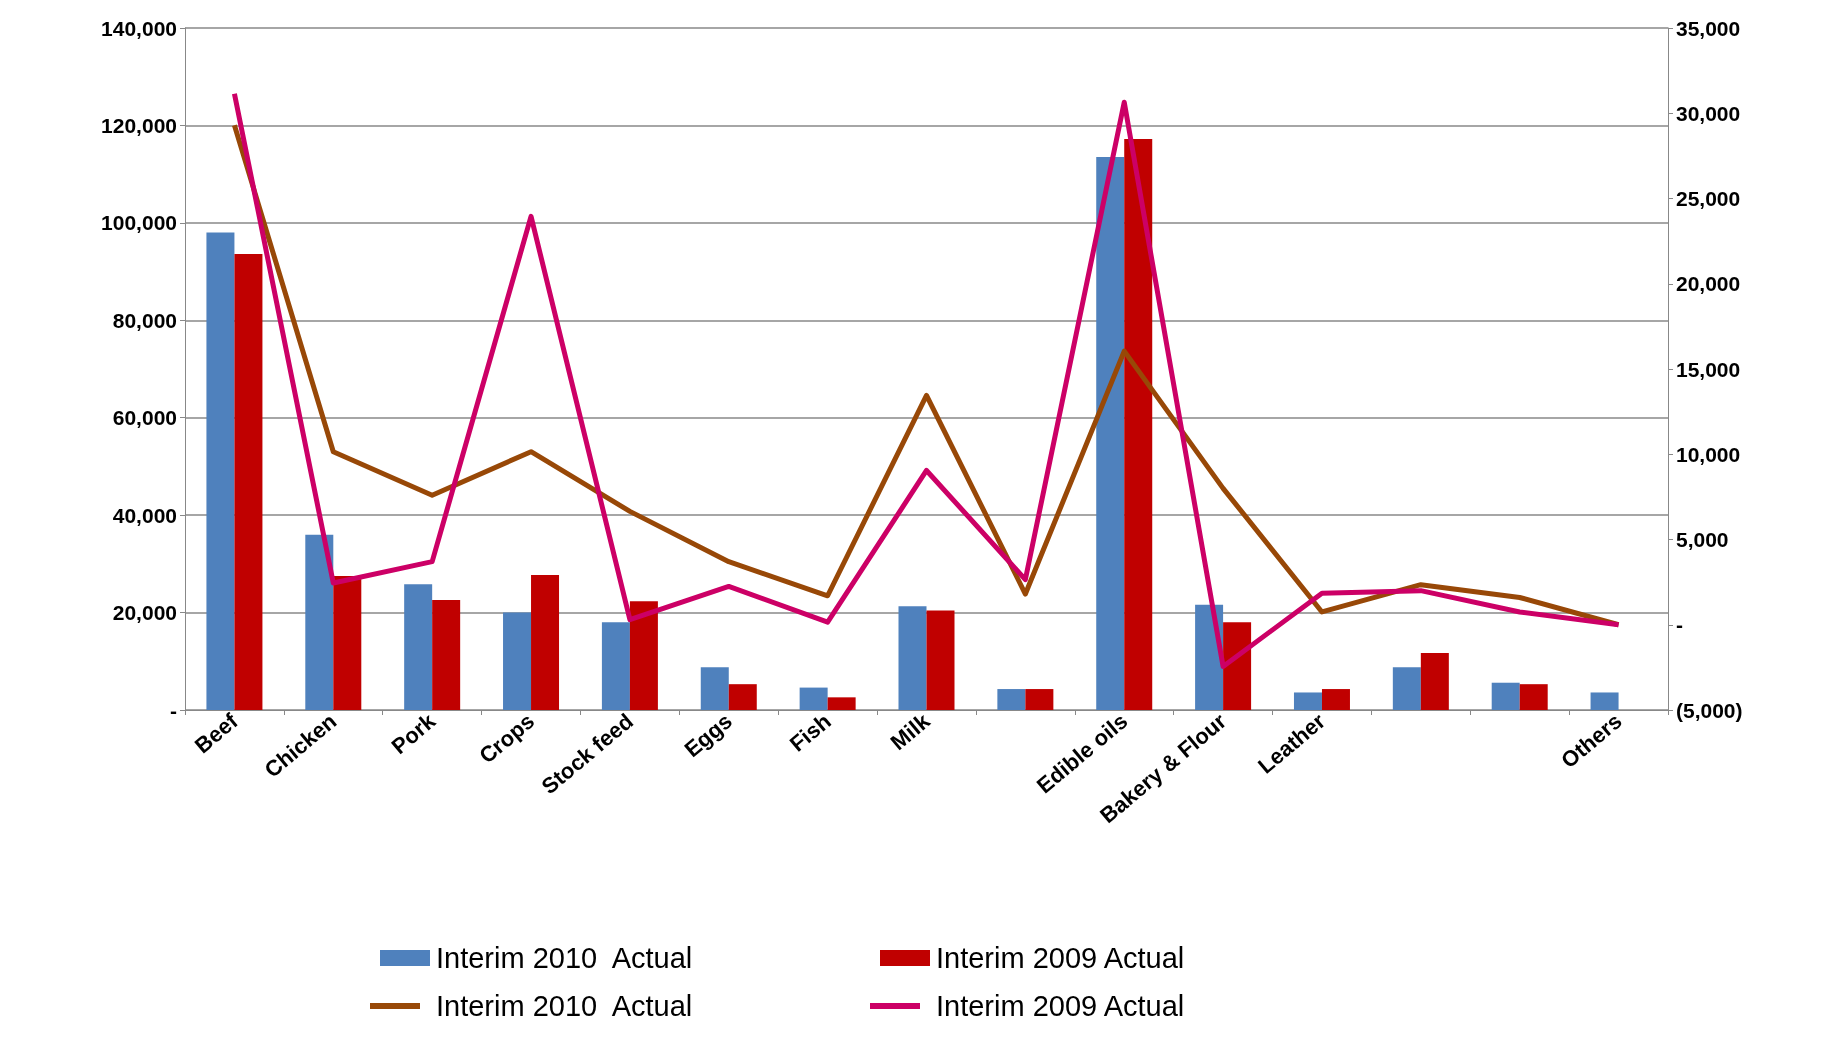  What do you see at coordinates (1708, 284) in the screenshot?
I see `y2-tick-label: 20,000` at bounding box center [1708, 284].